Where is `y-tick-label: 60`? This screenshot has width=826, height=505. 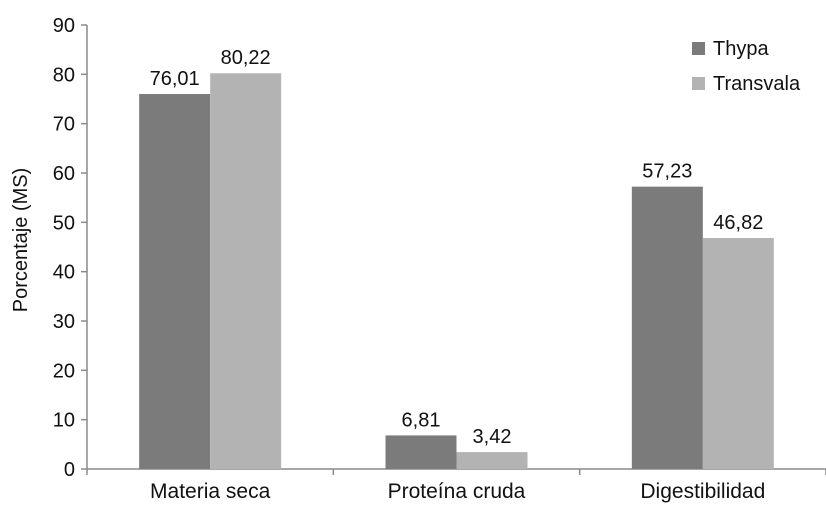
y-tick-label: 60 is located at coordinates (64, 174).